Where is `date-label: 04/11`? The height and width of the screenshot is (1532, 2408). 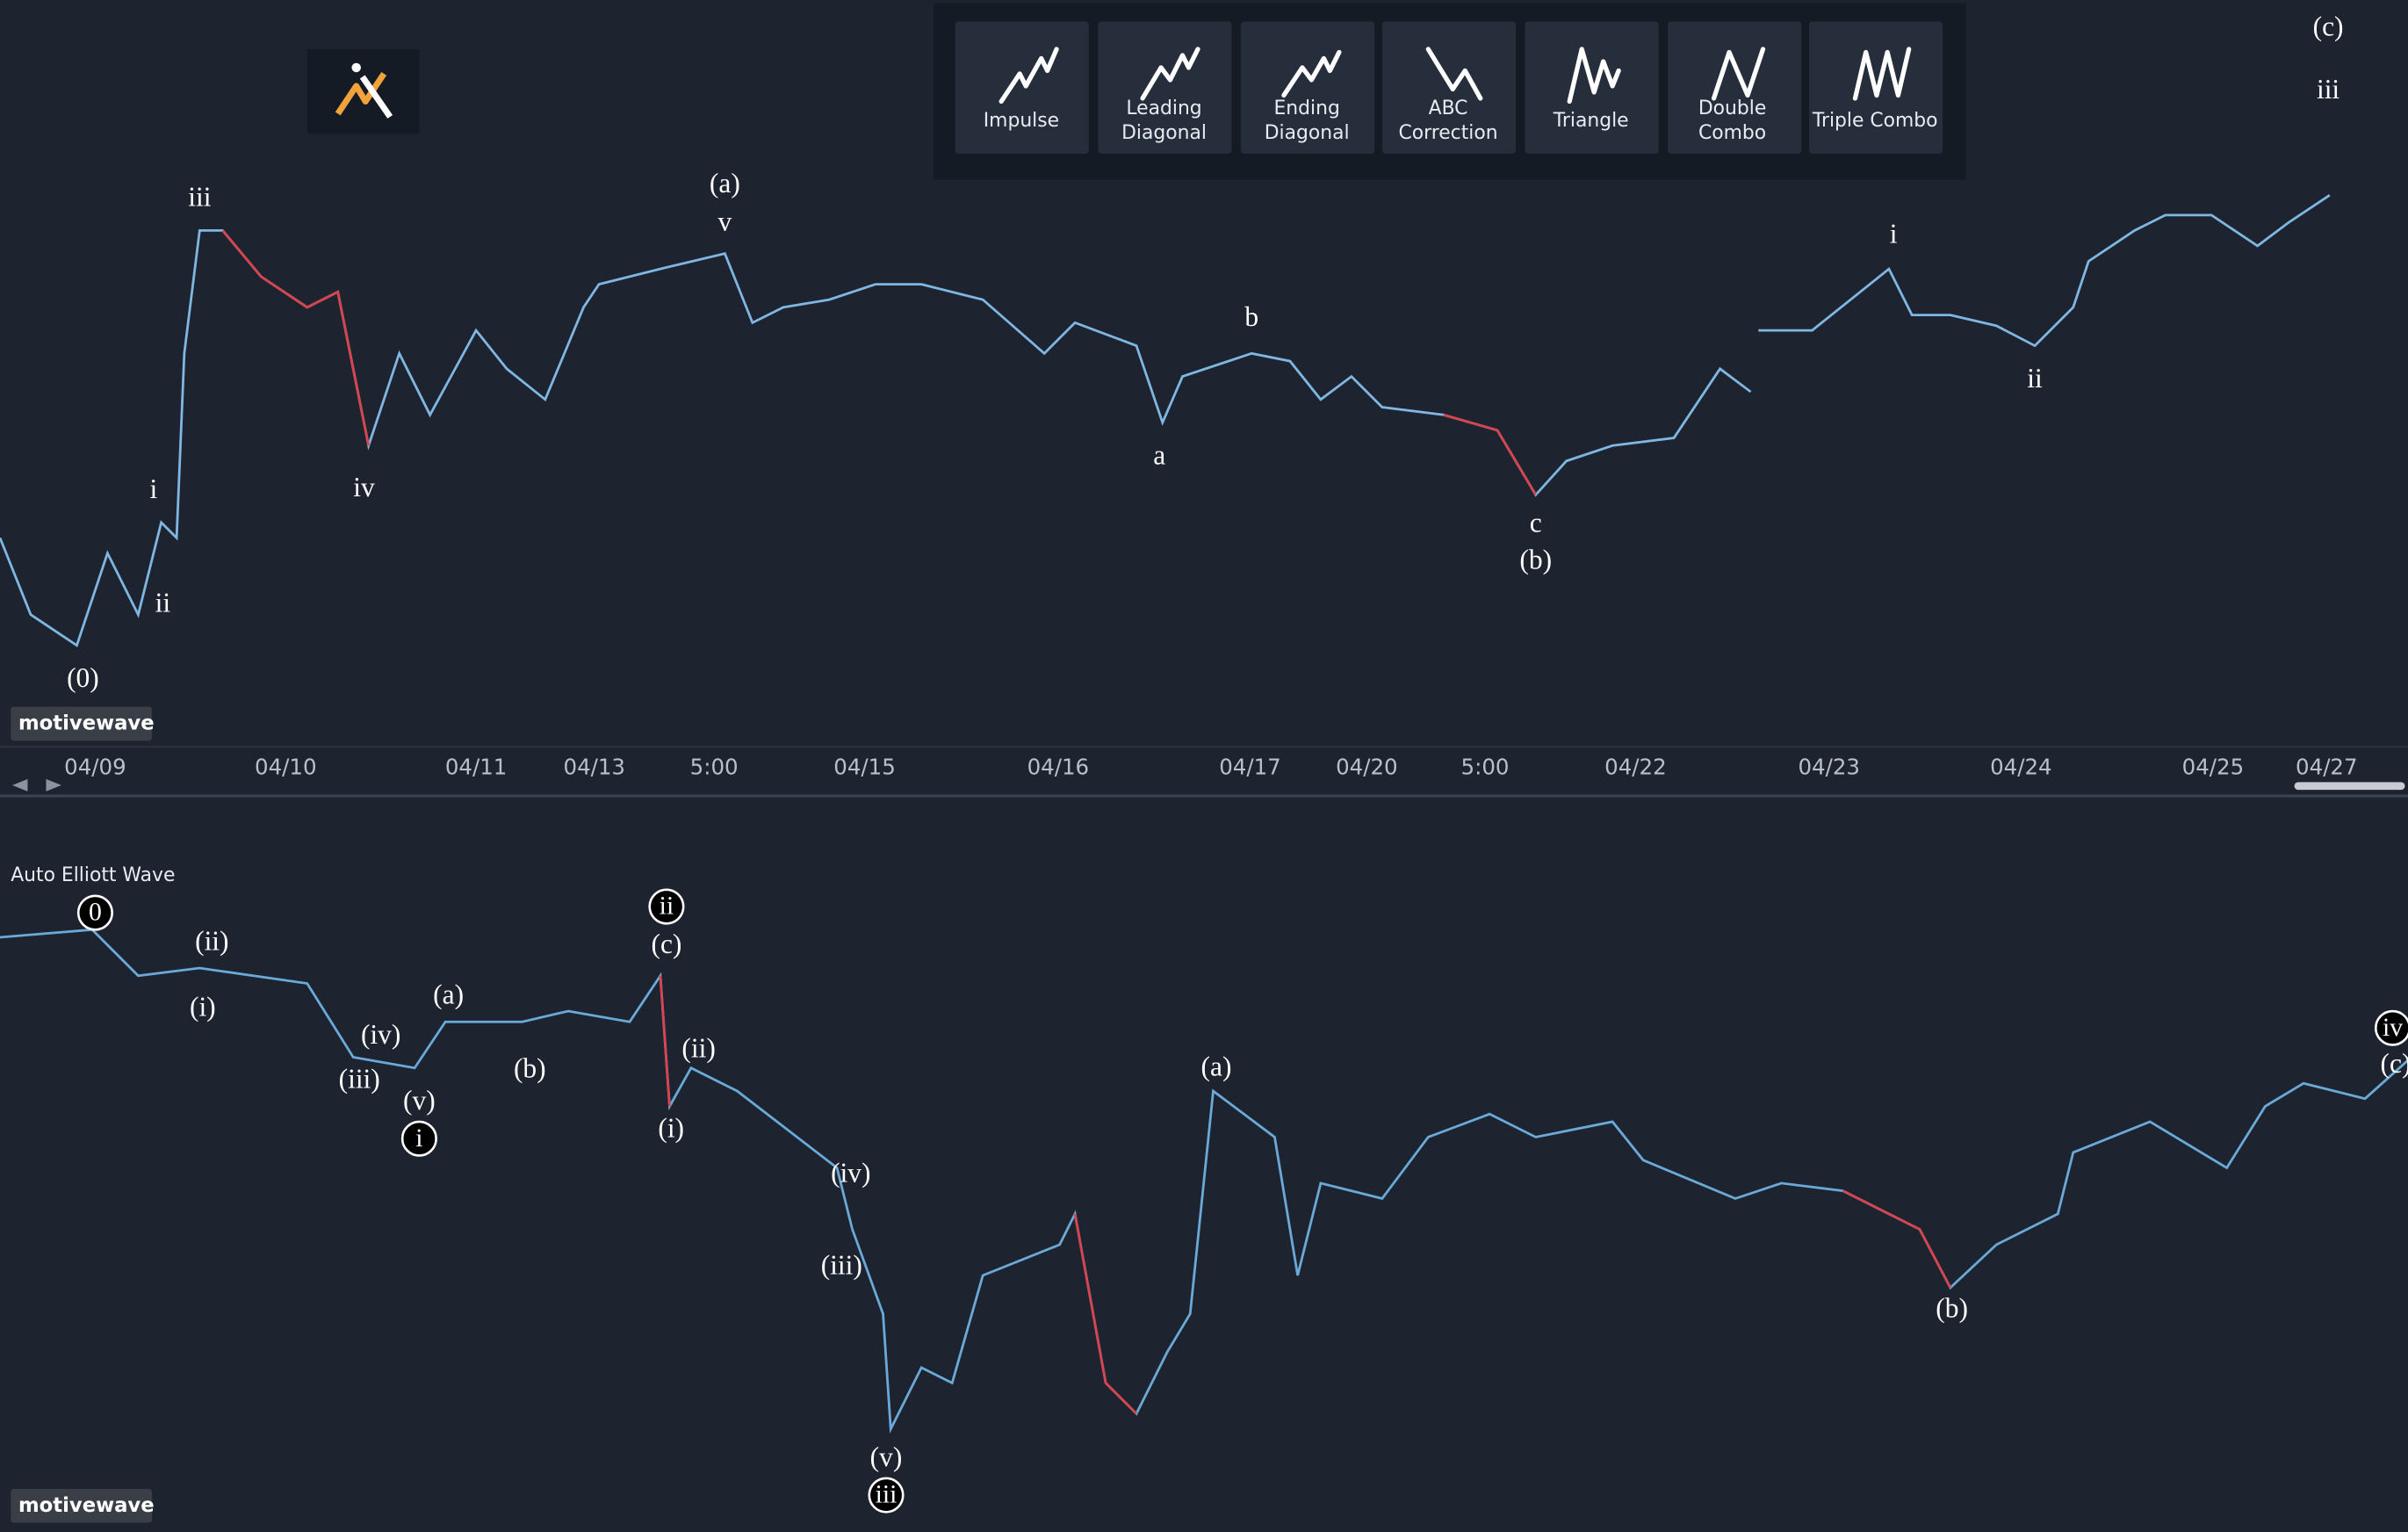 date-label: 04/11 is located at coordinates (476, 767).